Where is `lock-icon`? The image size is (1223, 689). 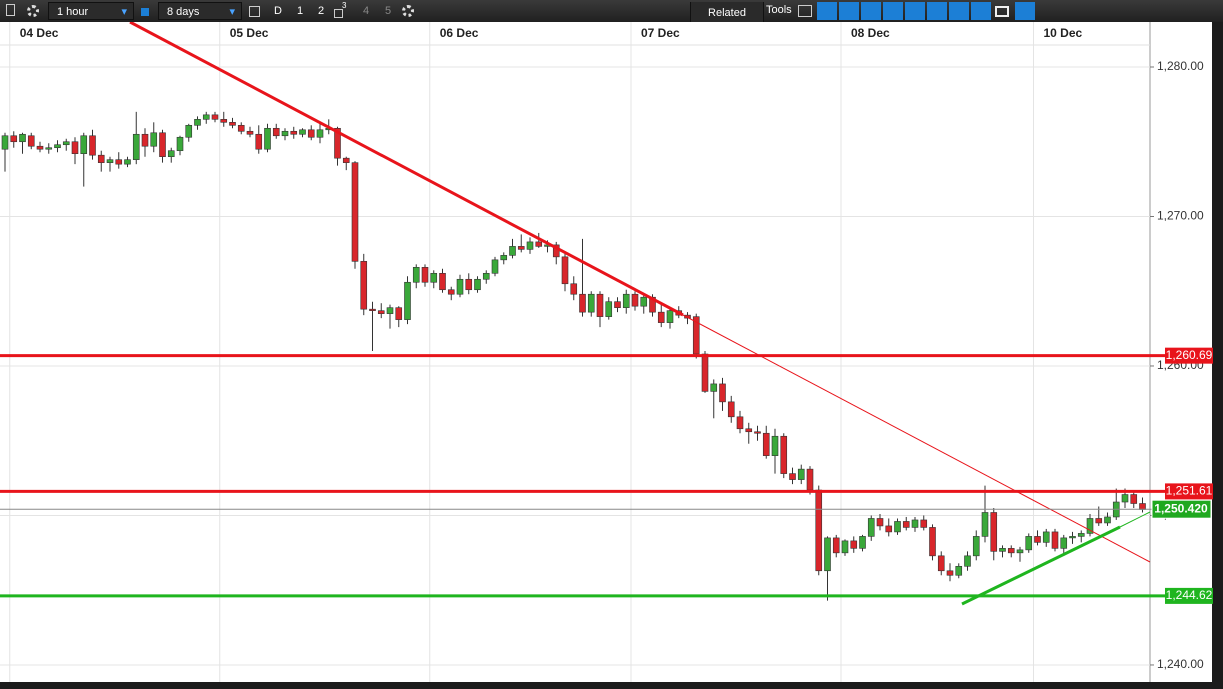
lock-icon is located at coordinates (145, 12).